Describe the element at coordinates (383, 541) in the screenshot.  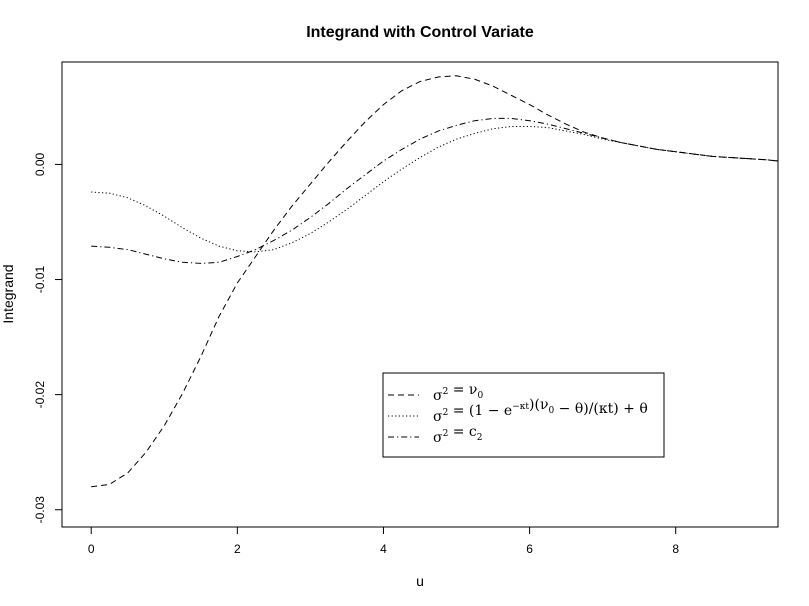
I see `x-axis: 0 2 4 6 8` at that location.